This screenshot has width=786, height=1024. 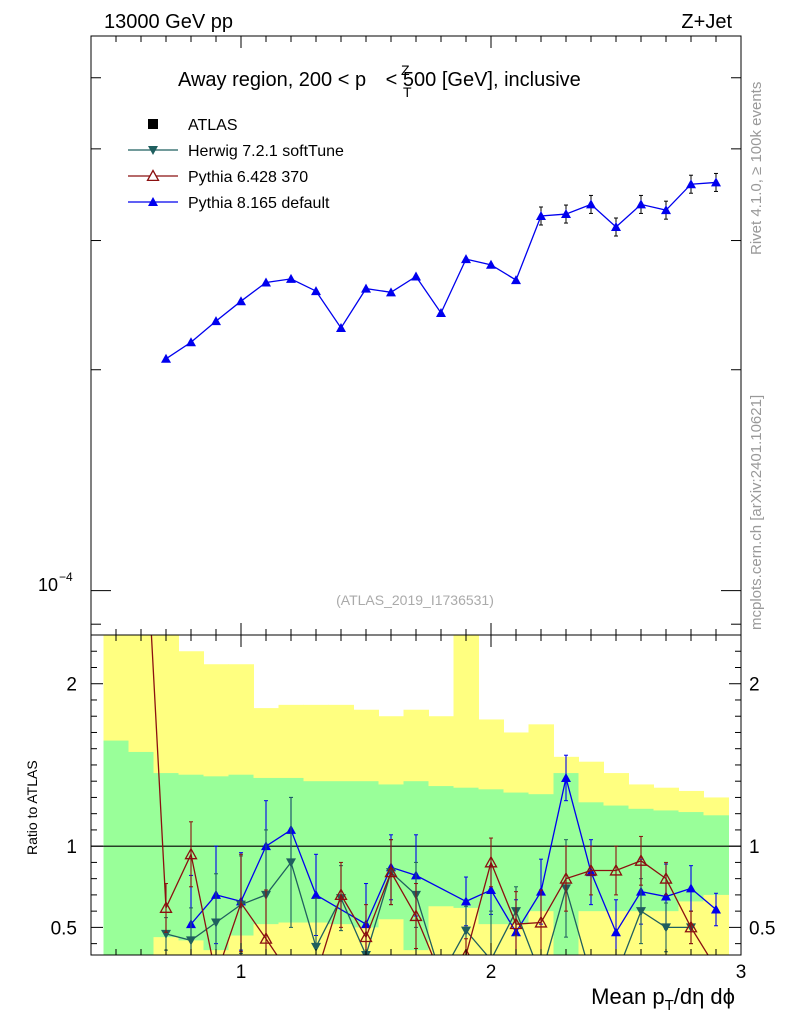 I want to click on energy-label: 13000 GeV pp, so click(x=168, y=22).